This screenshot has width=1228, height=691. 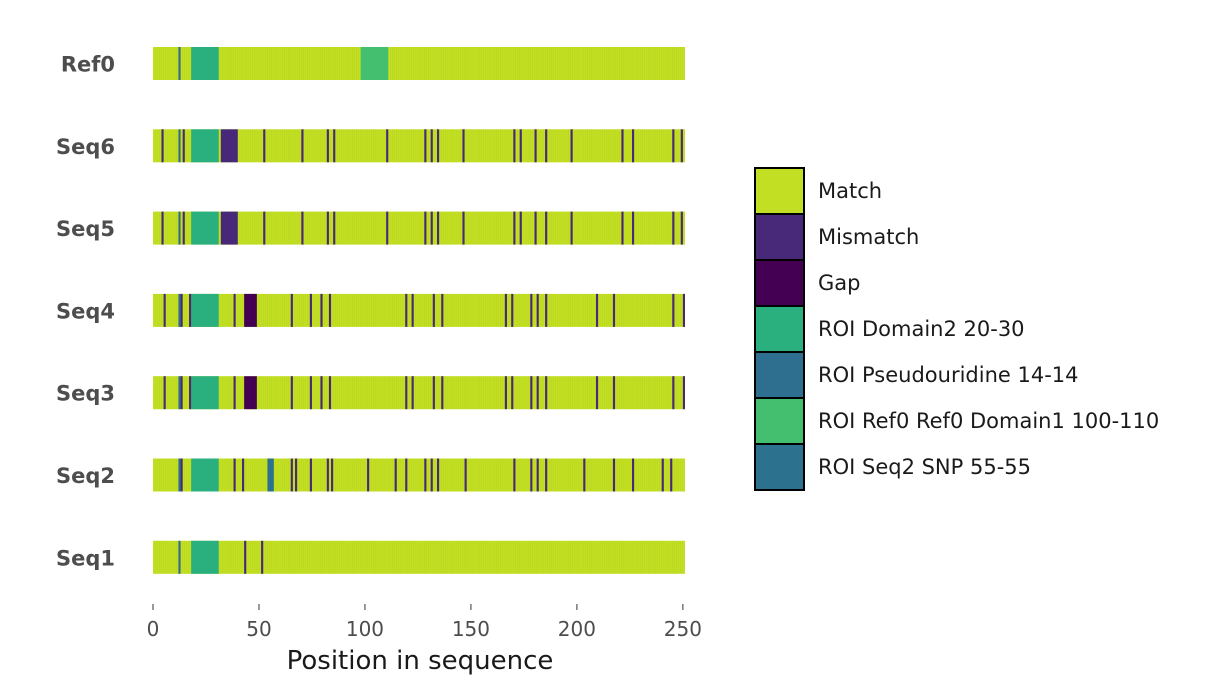 I want to click on legend-label: ROI Seq2 SNP 55-55, so click(x=924, y=467).